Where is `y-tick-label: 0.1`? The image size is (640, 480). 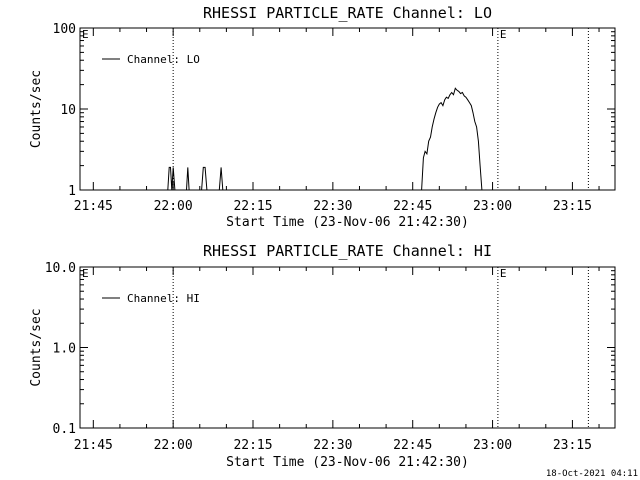 y-tick-label: 0.1 is located at coordinates (64, 429).